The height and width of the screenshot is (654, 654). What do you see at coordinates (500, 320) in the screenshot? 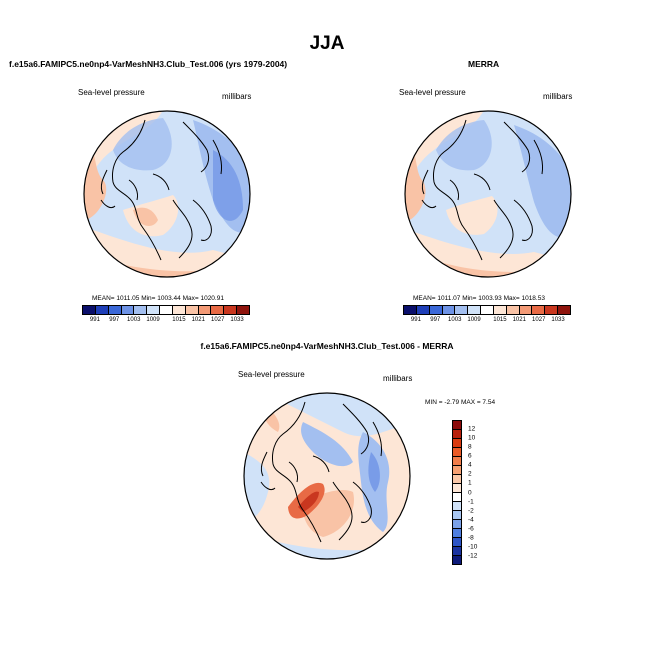
I see `panel2-tick: 1015` at bounding box center [500, 320].